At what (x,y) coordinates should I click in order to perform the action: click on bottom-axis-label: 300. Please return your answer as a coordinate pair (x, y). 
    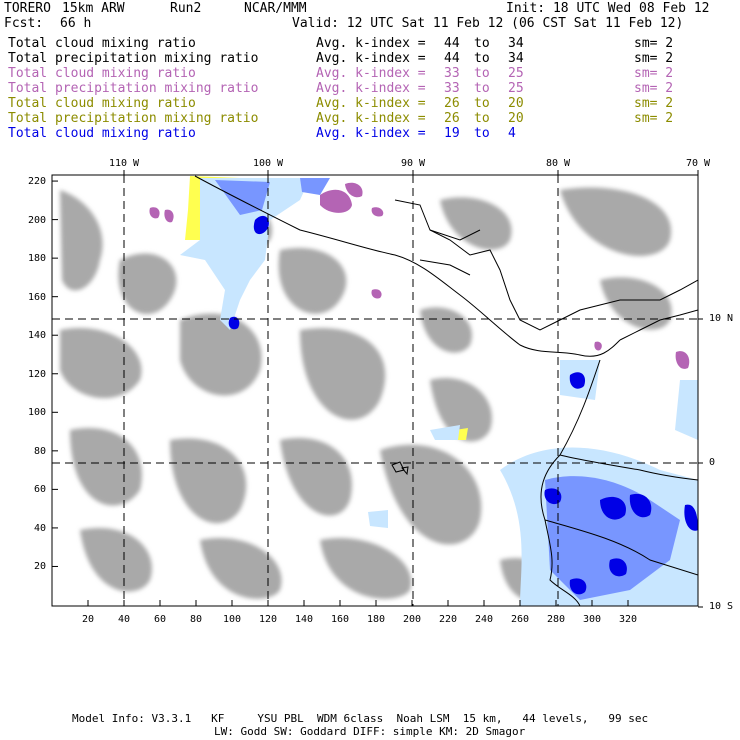
    Looking at the image, I should click on (592, 619).